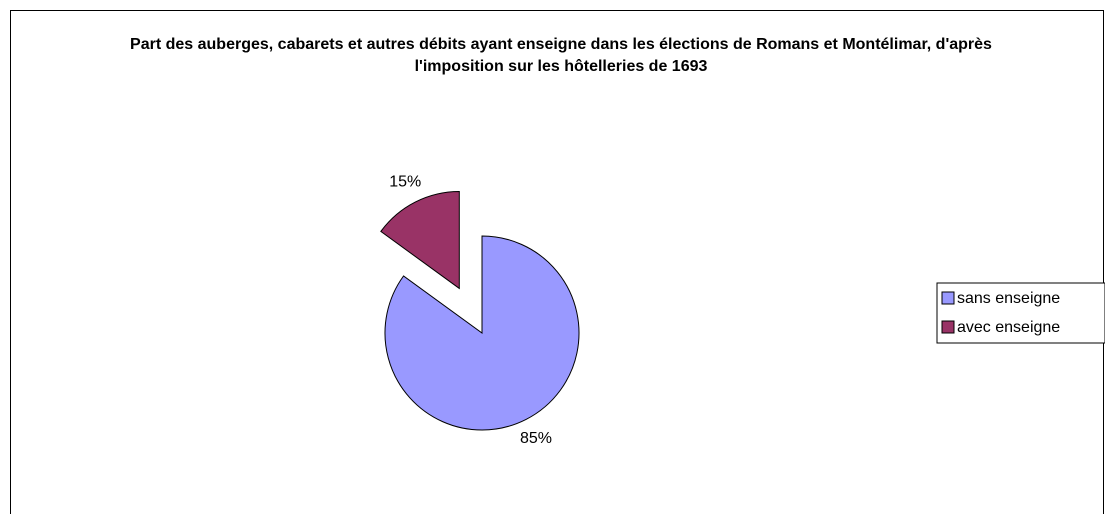  I want to click on legend-box, so click(1020, 313).